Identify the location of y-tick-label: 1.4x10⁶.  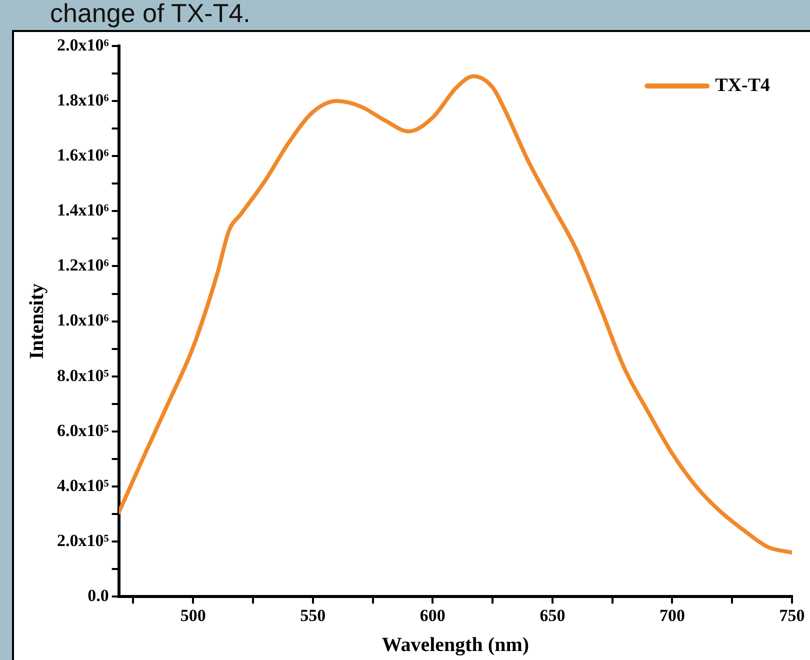
(82, 210).